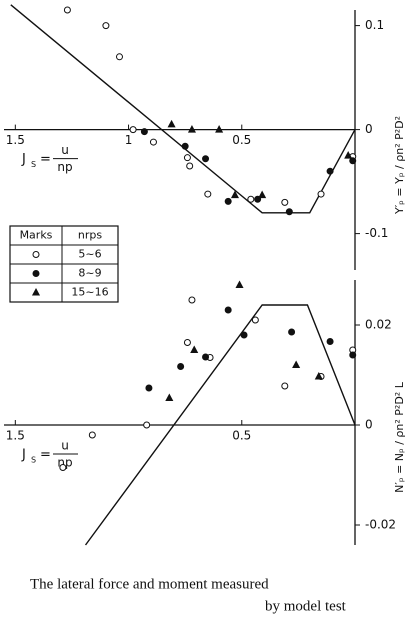 The height and width of the screenshot is (630, 420). I want to click on y-tick-label: 0.1, so click(374, 25).